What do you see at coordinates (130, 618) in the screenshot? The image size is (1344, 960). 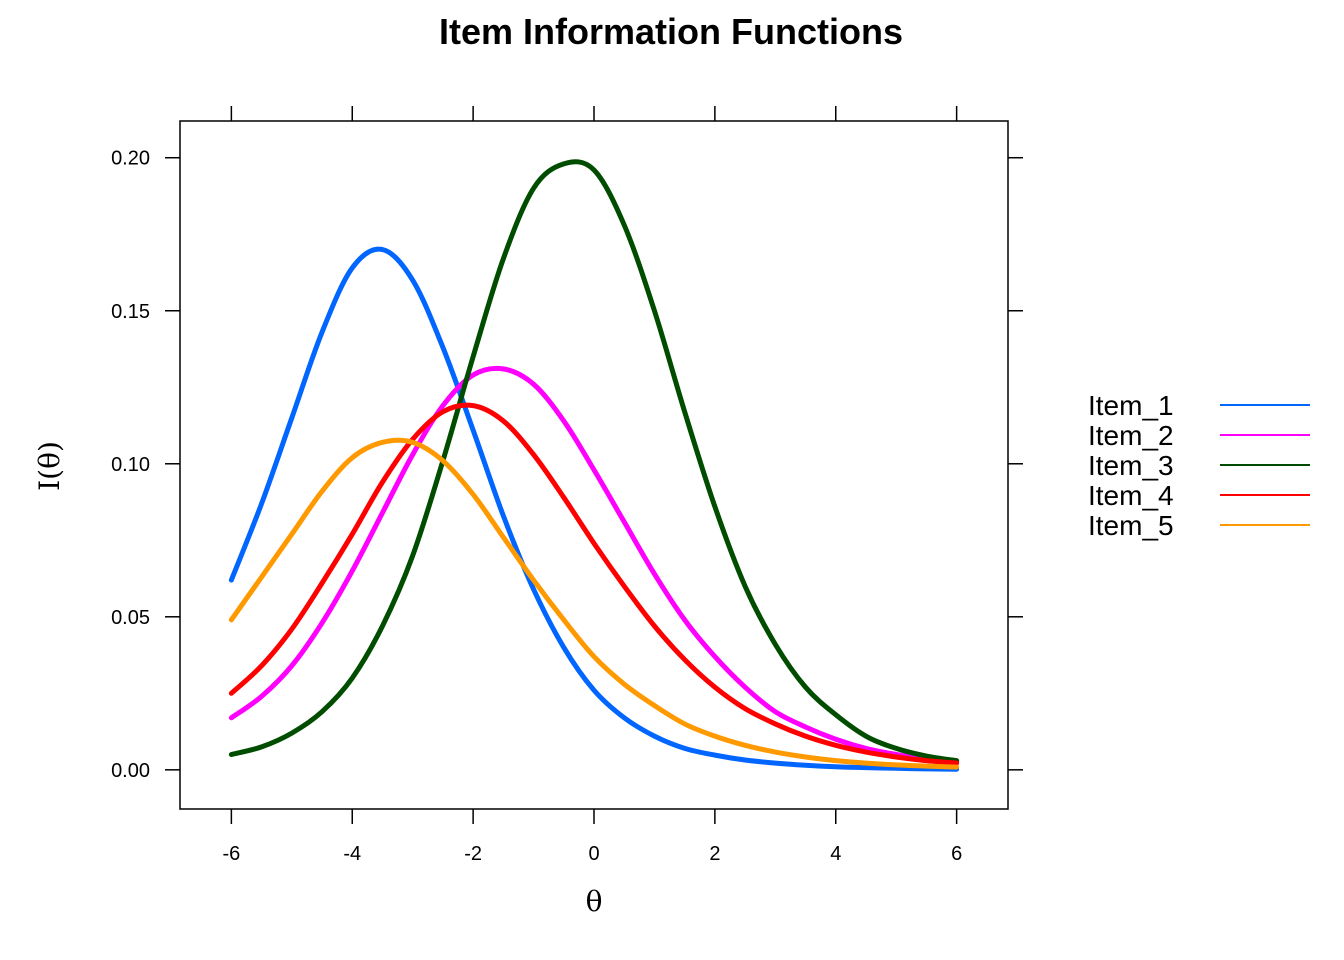 I see `y-tick-label: 0.05` at bounding box center [130, 618].